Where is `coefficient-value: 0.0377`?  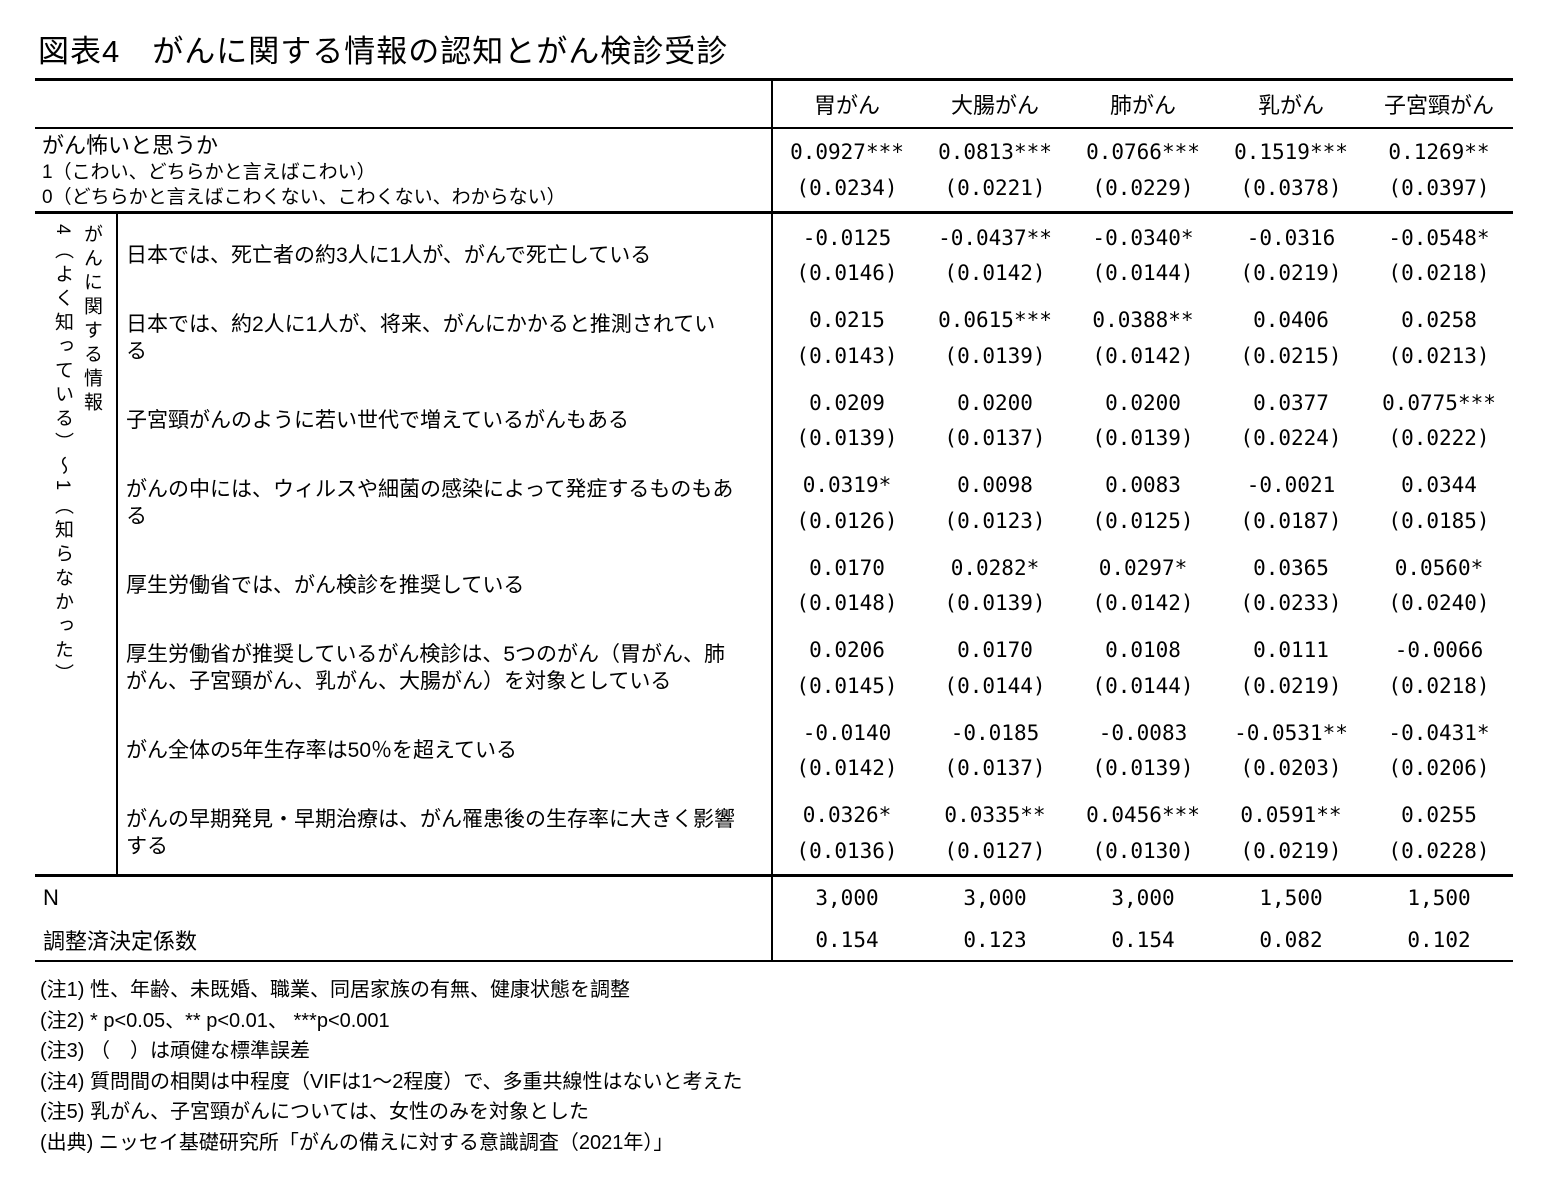 coefficient-value: 0.0377 is located at coordinates (1291, 402).